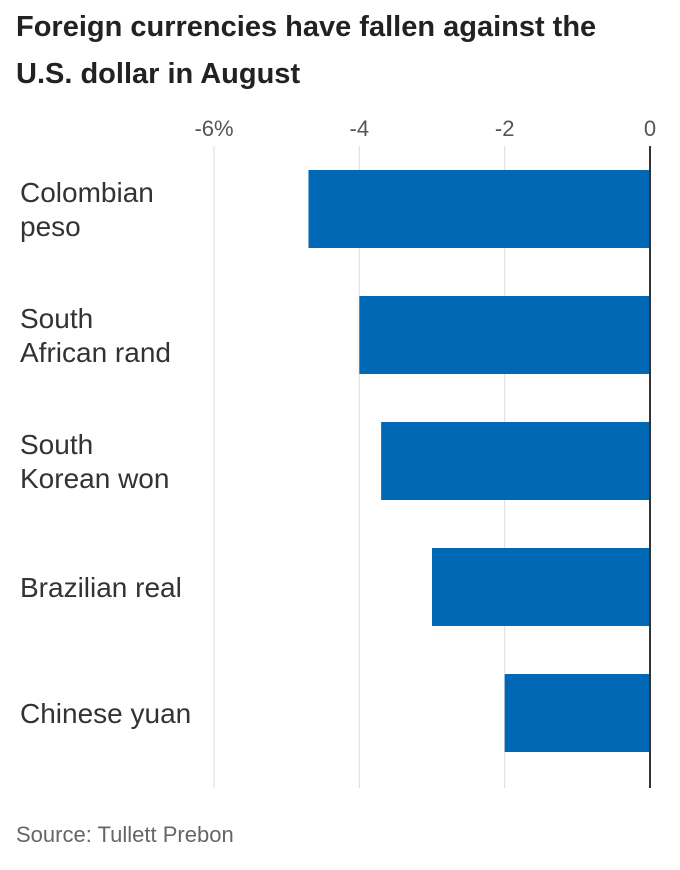 The width and height of the screenshot is (680, 870). Describe the element at coordinates (95, 352) in the screenshot. I see `category-label: African rand` at that location.